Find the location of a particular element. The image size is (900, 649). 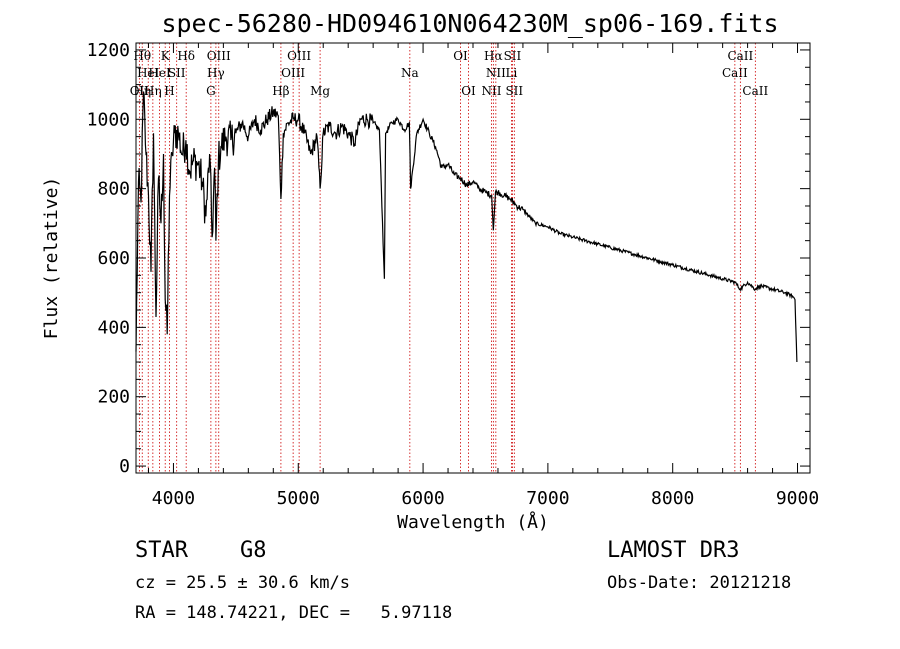

x-tick-label: 6000 is located at coordinates (422, 498).